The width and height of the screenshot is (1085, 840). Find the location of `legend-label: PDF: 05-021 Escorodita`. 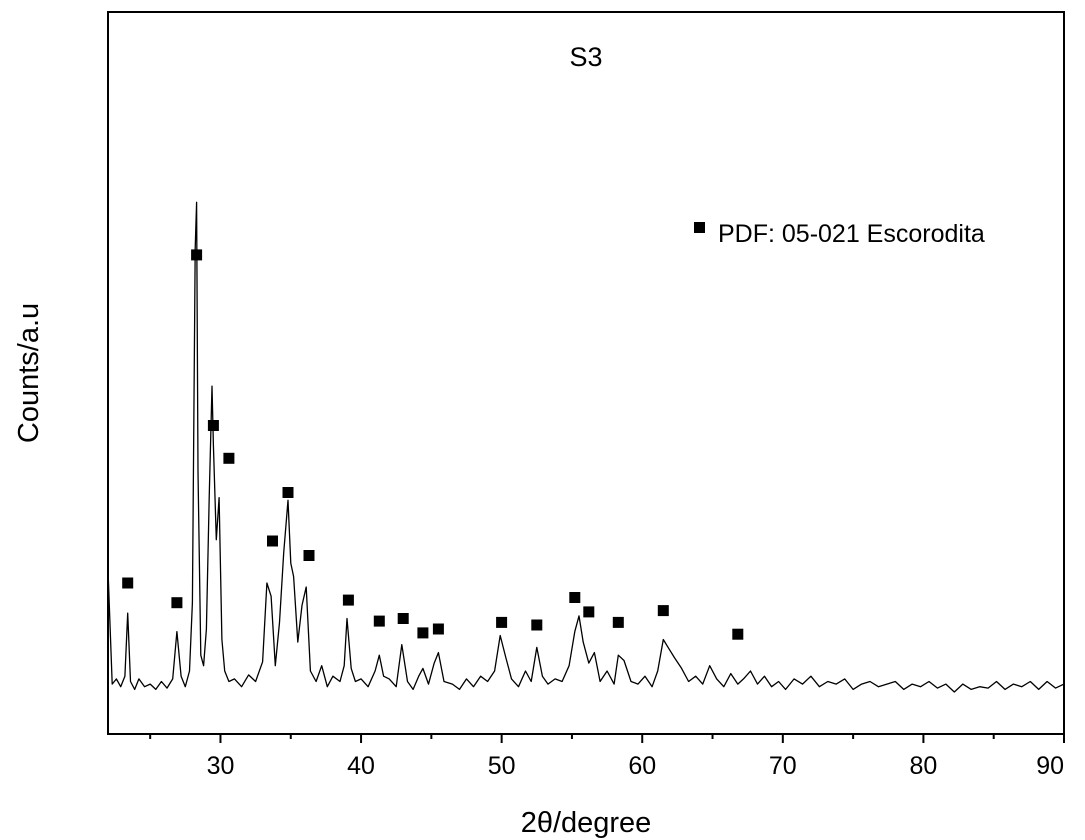

legend-label: PDF: 05-021 Escorodita is located at coordinates (851, 234).